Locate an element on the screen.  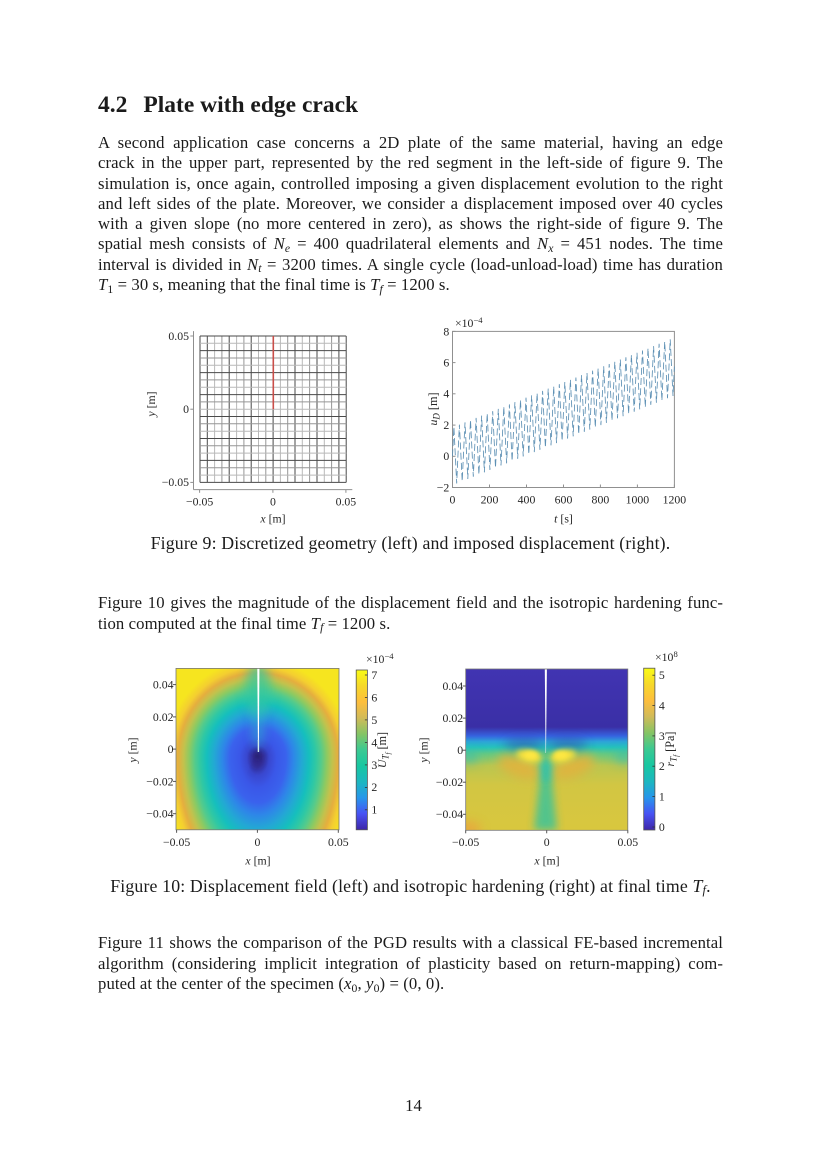
svg-text: 400 is located at coordinates (527, 500).